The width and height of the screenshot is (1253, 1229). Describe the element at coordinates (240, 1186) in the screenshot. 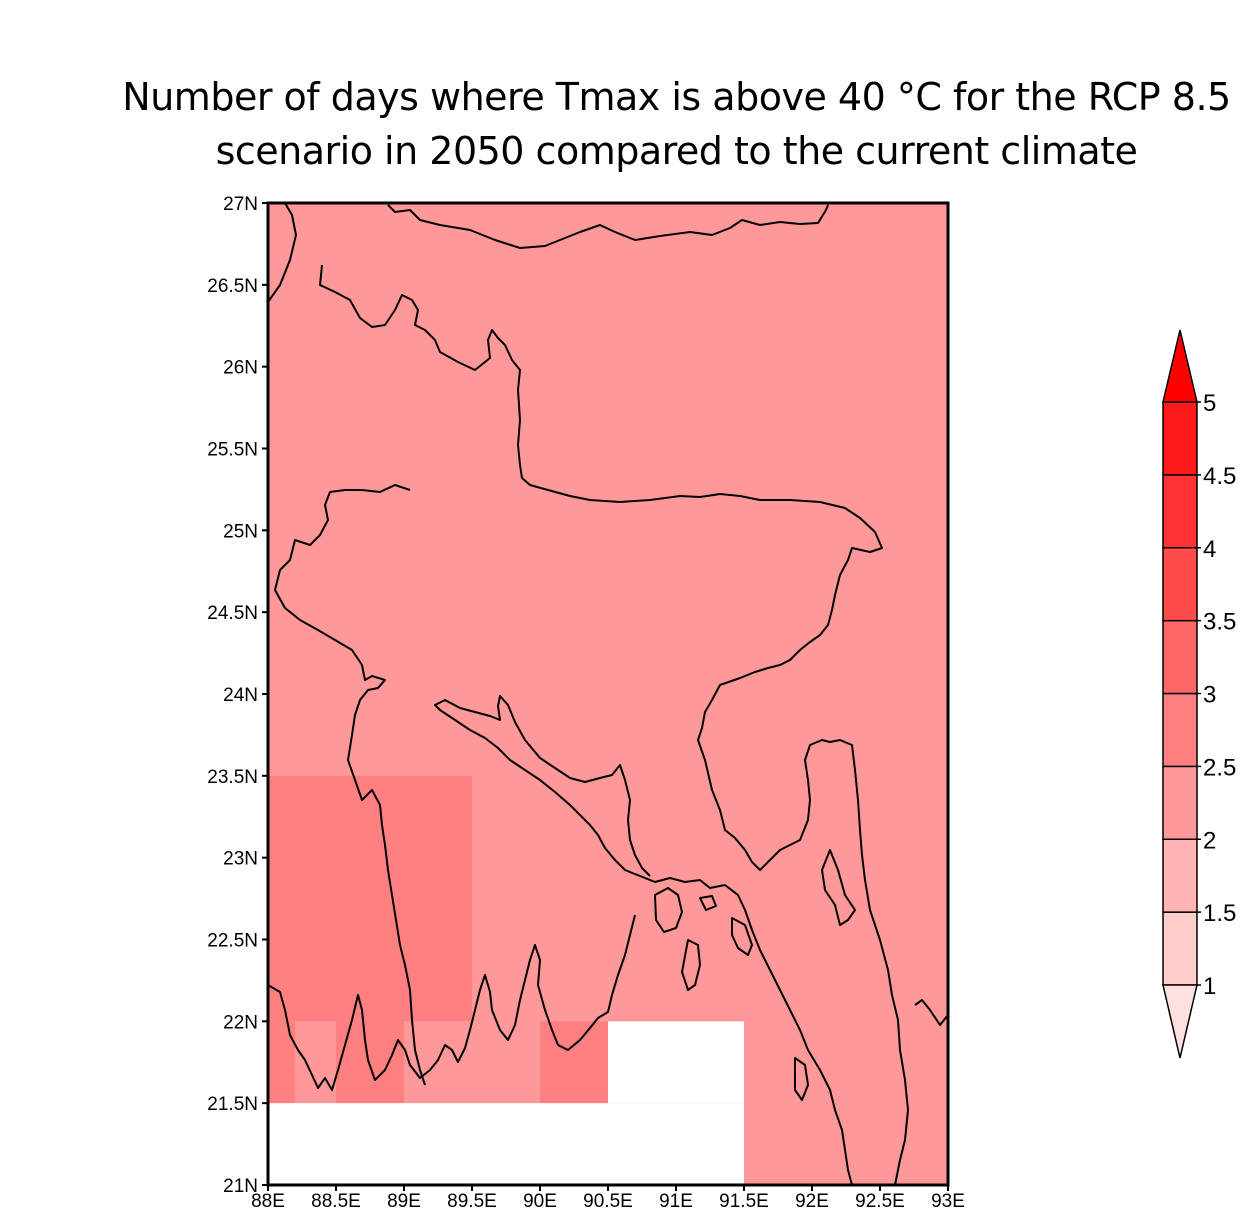

I see `y-tick-label: 21N` at that location.